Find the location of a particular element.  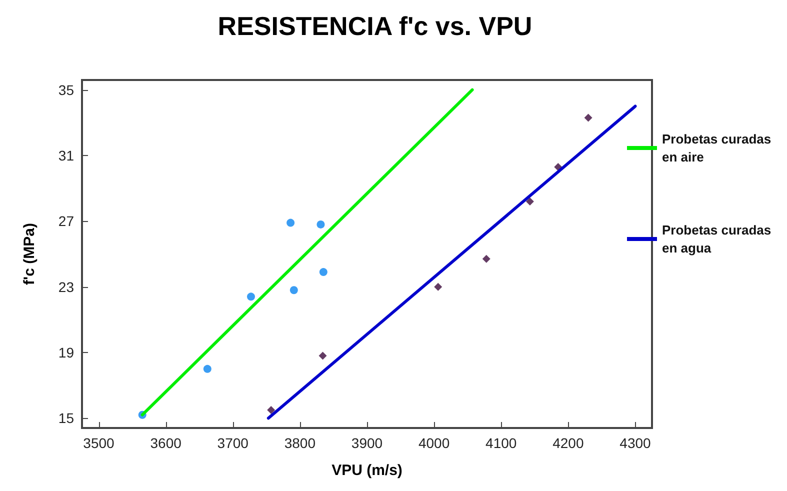

y-tick-label: 27 is located at coordinates (66, 221).